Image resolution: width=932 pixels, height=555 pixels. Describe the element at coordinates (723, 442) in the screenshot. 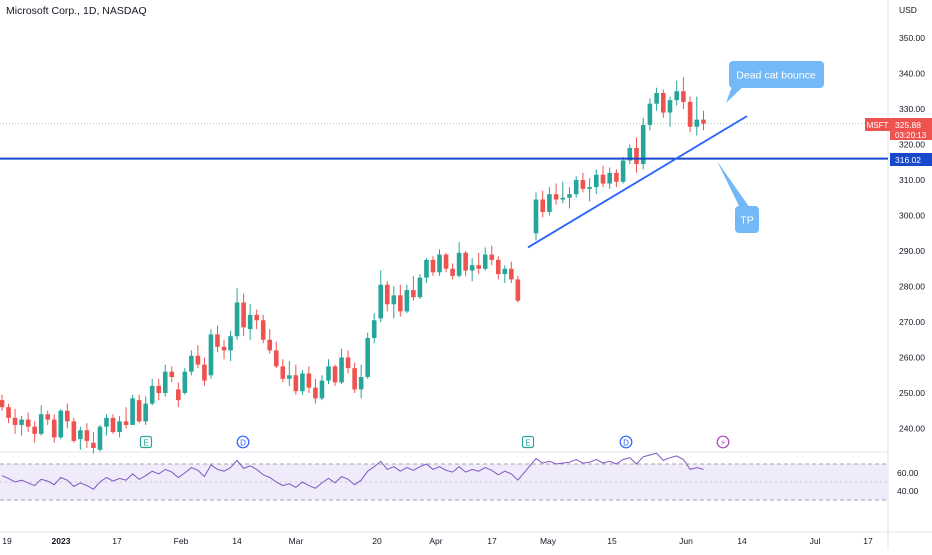

I see `split-event-icon: ⚡` at that location.